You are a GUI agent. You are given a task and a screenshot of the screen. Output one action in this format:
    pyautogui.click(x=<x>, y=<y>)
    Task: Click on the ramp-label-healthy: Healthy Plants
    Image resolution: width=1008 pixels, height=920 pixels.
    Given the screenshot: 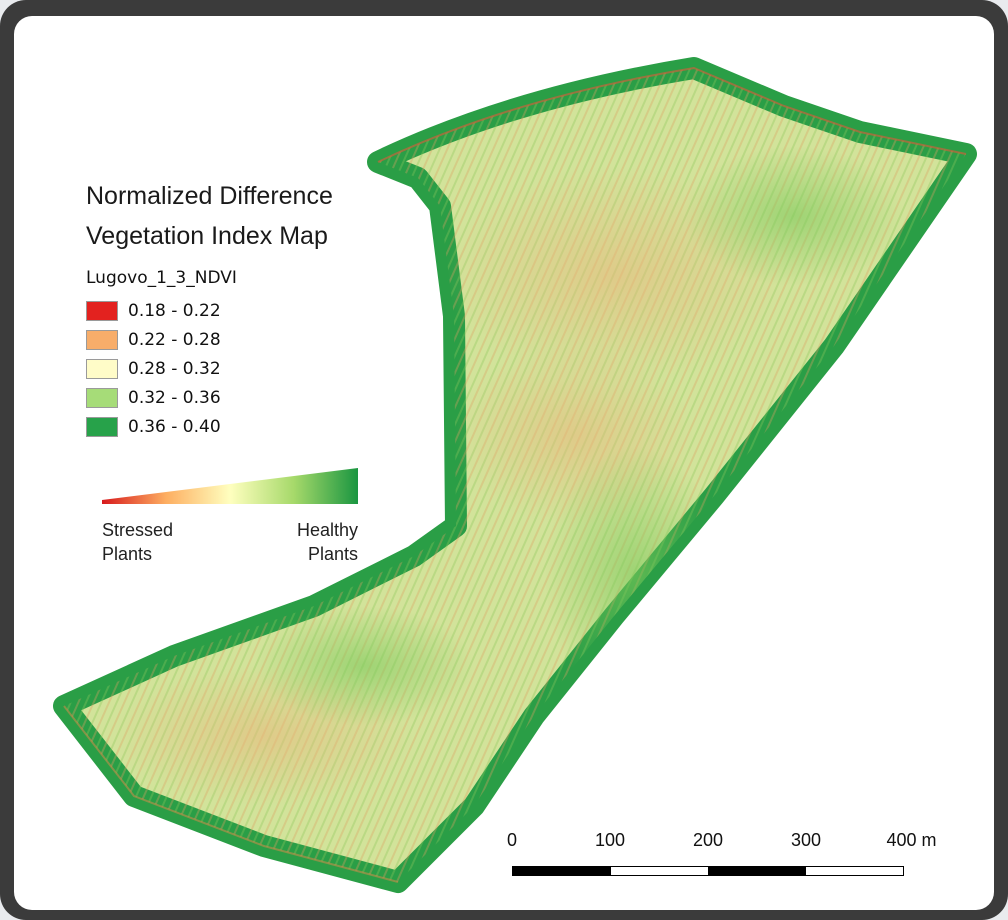 What is the action you would take?
    pyautogui.click(x=327, y=542)
    